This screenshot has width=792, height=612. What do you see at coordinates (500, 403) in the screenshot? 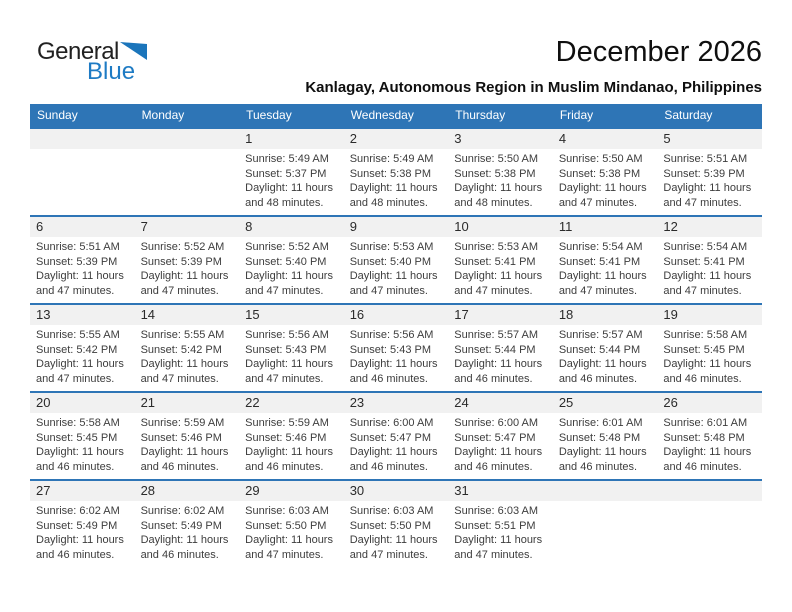
I see `day-number: 24` at bounding box center [500, 403].